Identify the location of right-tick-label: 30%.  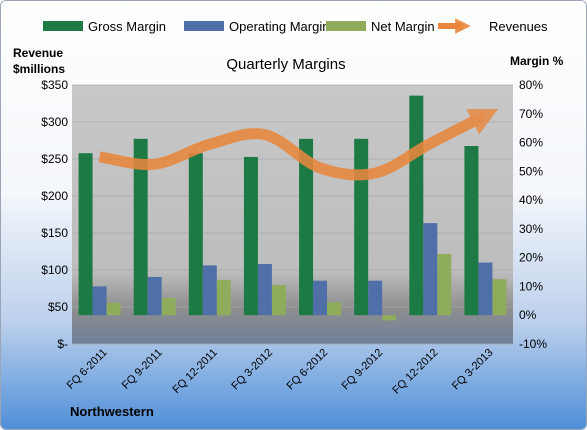
(531, 229).